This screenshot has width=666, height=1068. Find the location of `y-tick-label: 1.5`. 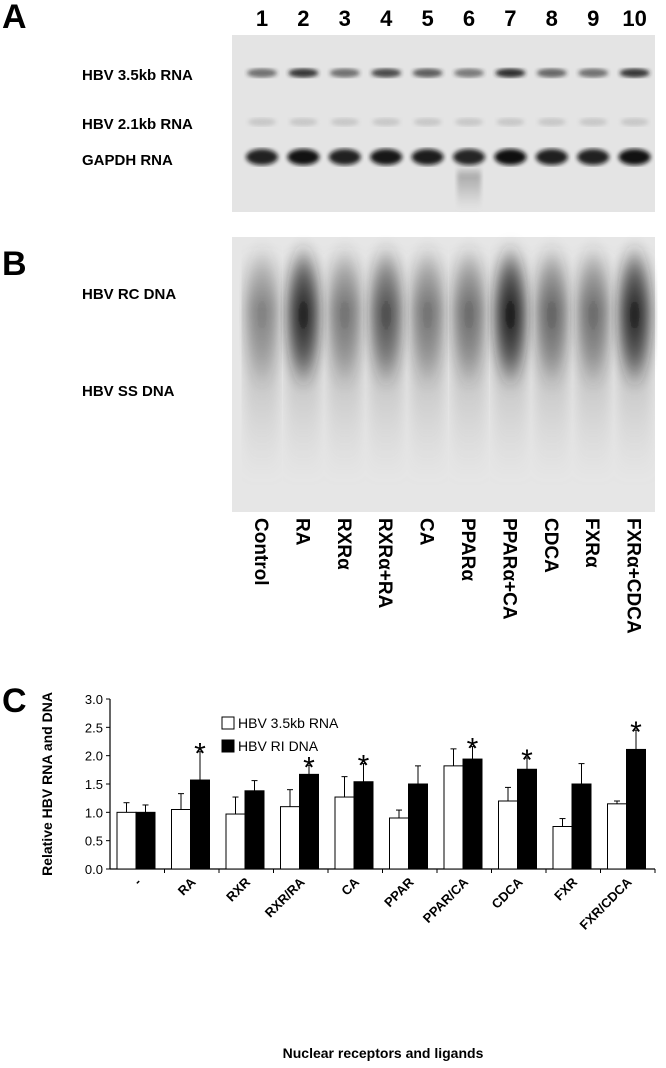

y-tick-label: 1.5 is located at coordinates (94, 784).